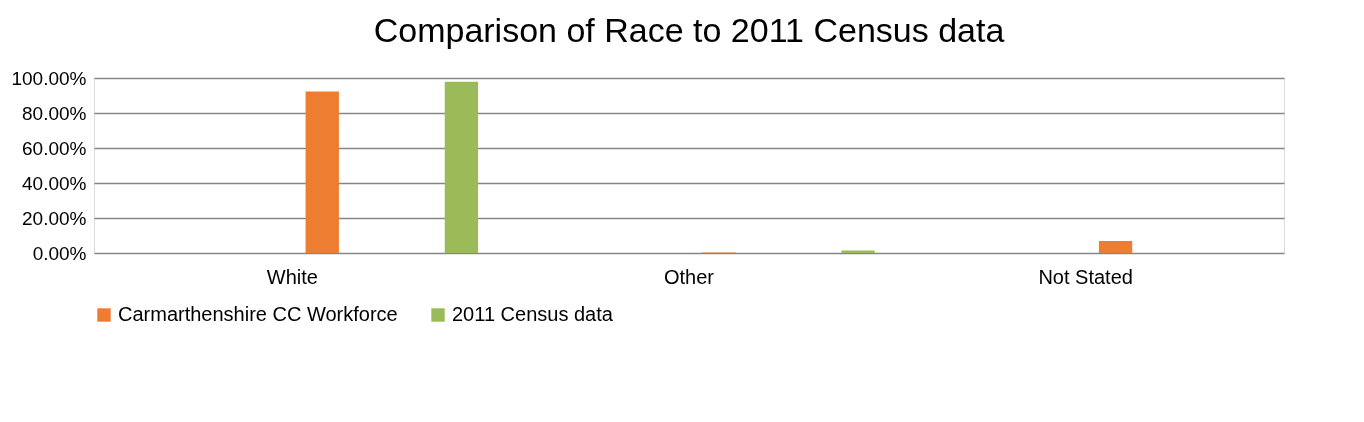  I want to click on x-tick-label: Not Stated, so click(1085, 276).